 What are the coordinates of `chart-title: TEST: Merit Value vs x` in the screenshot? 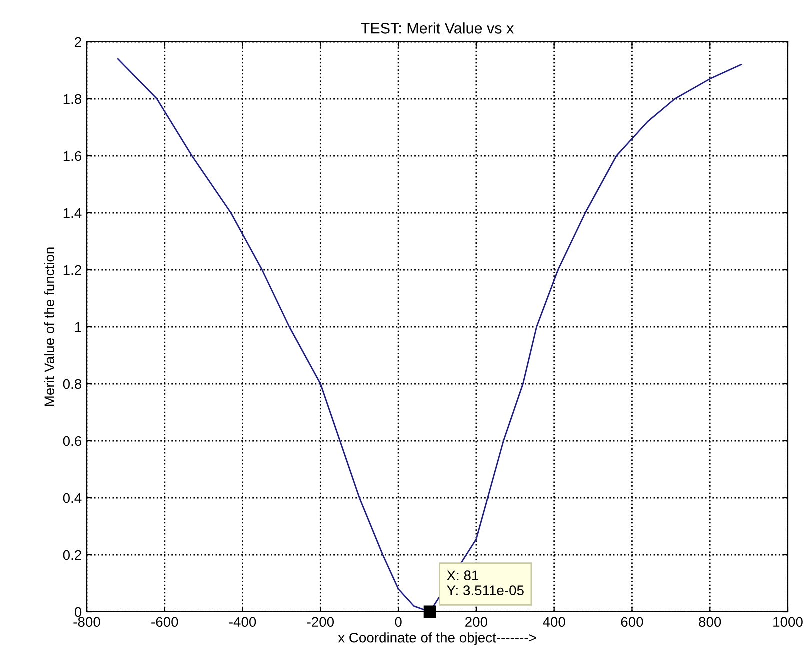 It's located at (437, 28).